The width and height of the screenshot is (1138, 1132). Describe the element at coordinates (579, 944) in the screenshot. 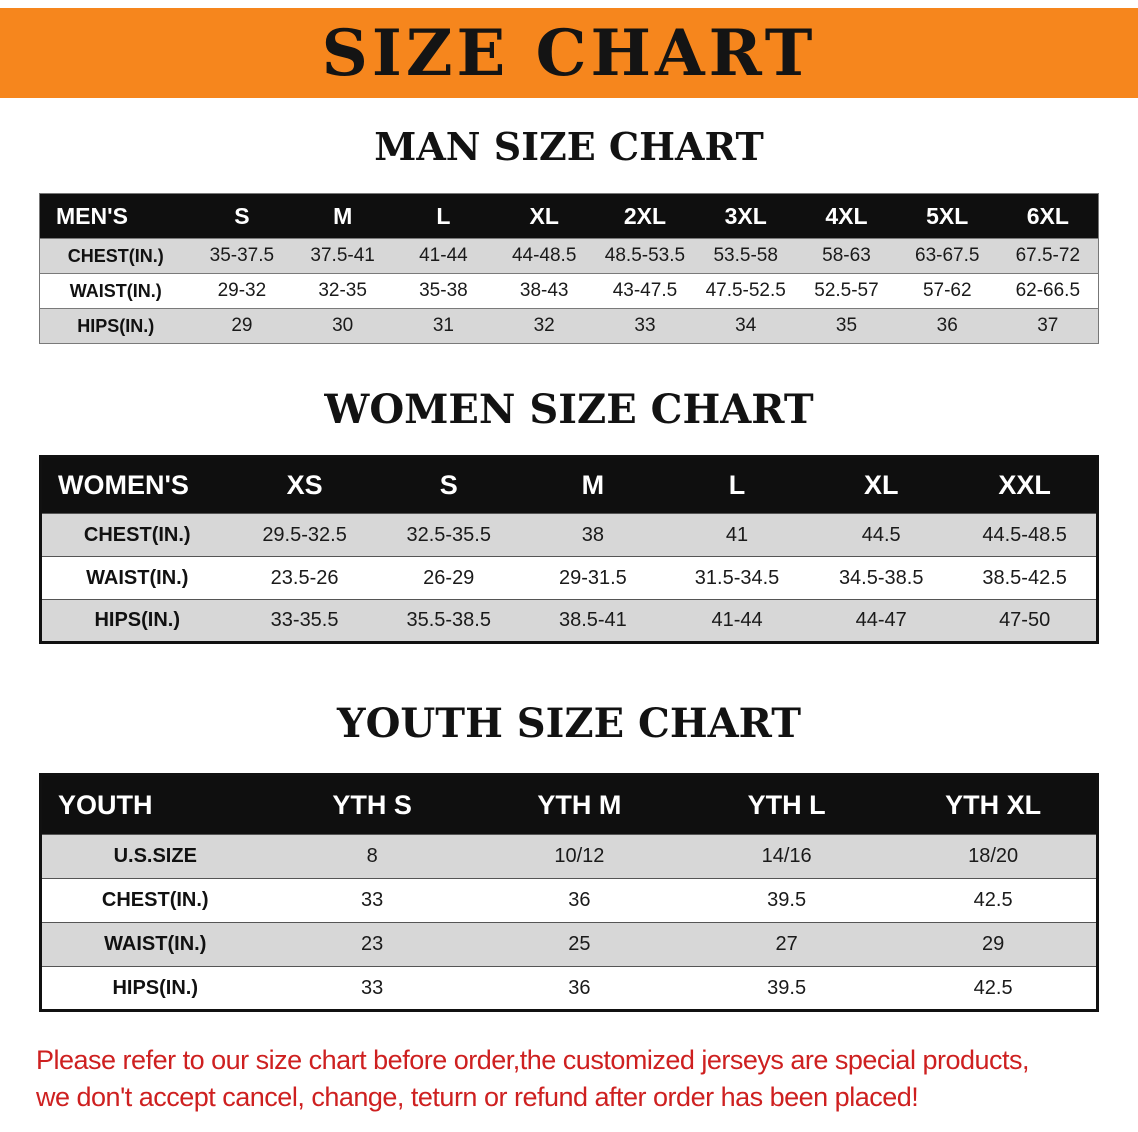

I see `value-cell: 25` at that location.